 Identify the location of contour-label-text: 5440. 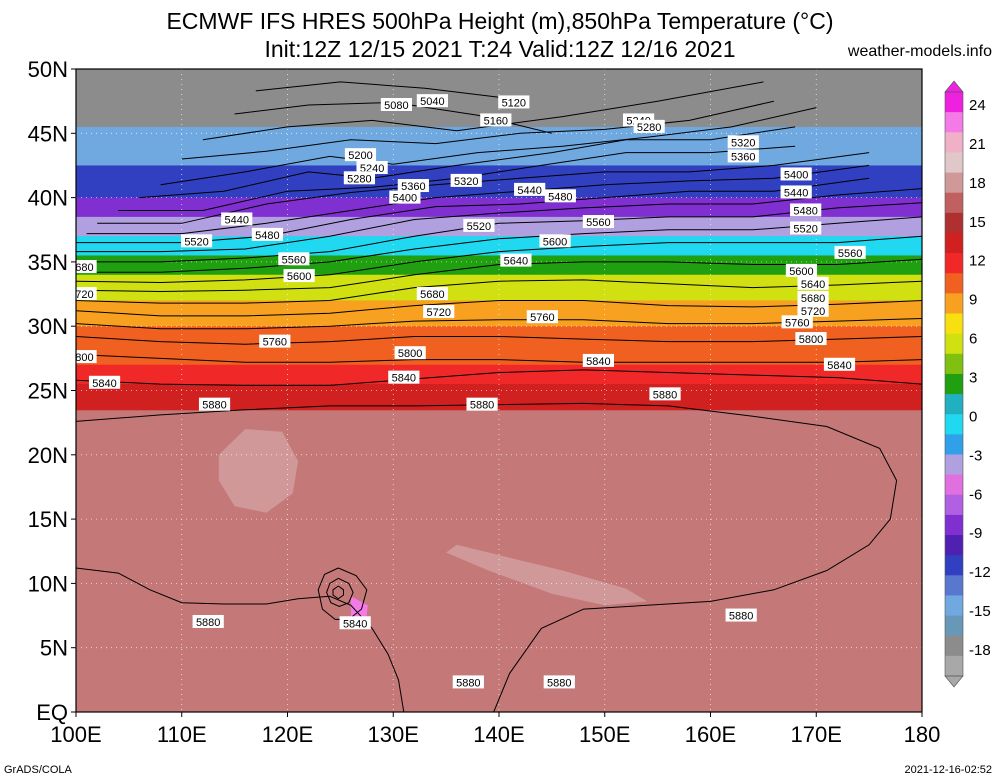
(796, 193).